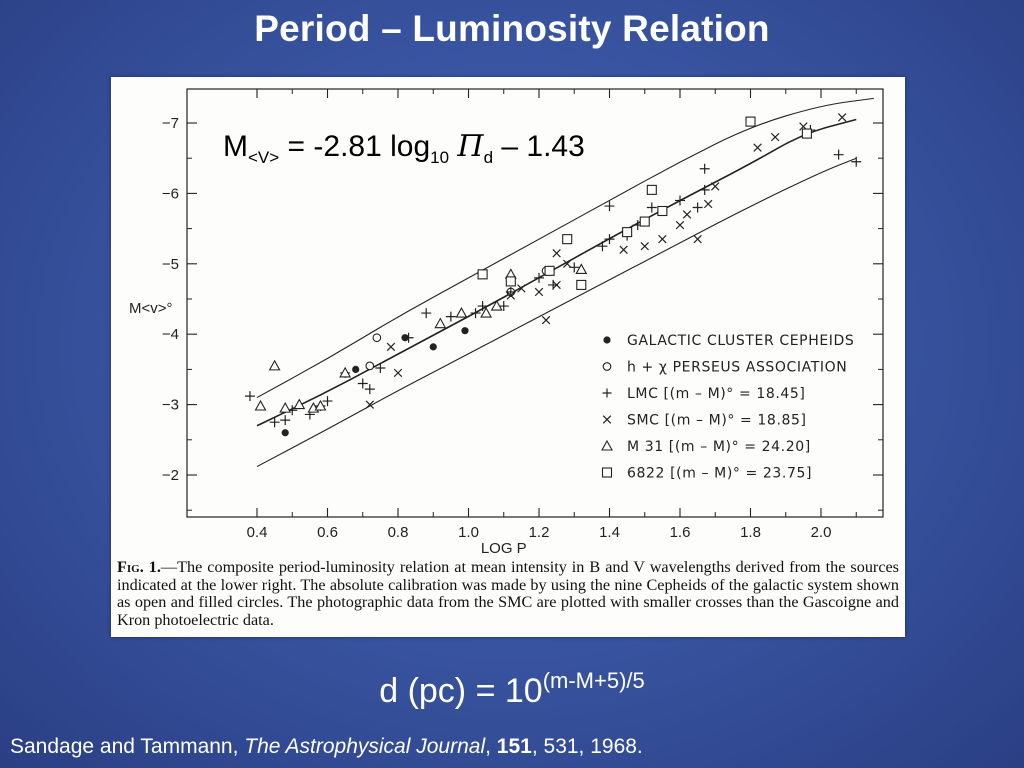  I want to click on pl-equation: M<V> = -2.81 log10 Πd – 1.43, so click(404, 148).